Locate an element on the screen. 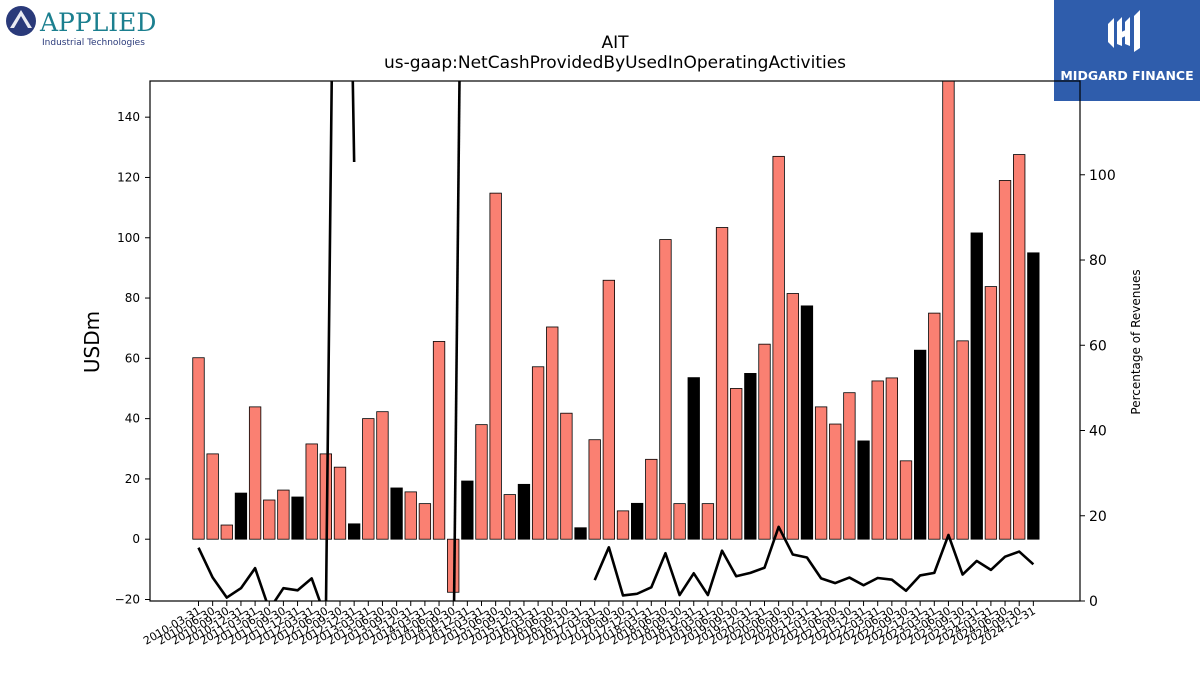  y2-tick-label: 80 is located at coordinates (1098, 261).